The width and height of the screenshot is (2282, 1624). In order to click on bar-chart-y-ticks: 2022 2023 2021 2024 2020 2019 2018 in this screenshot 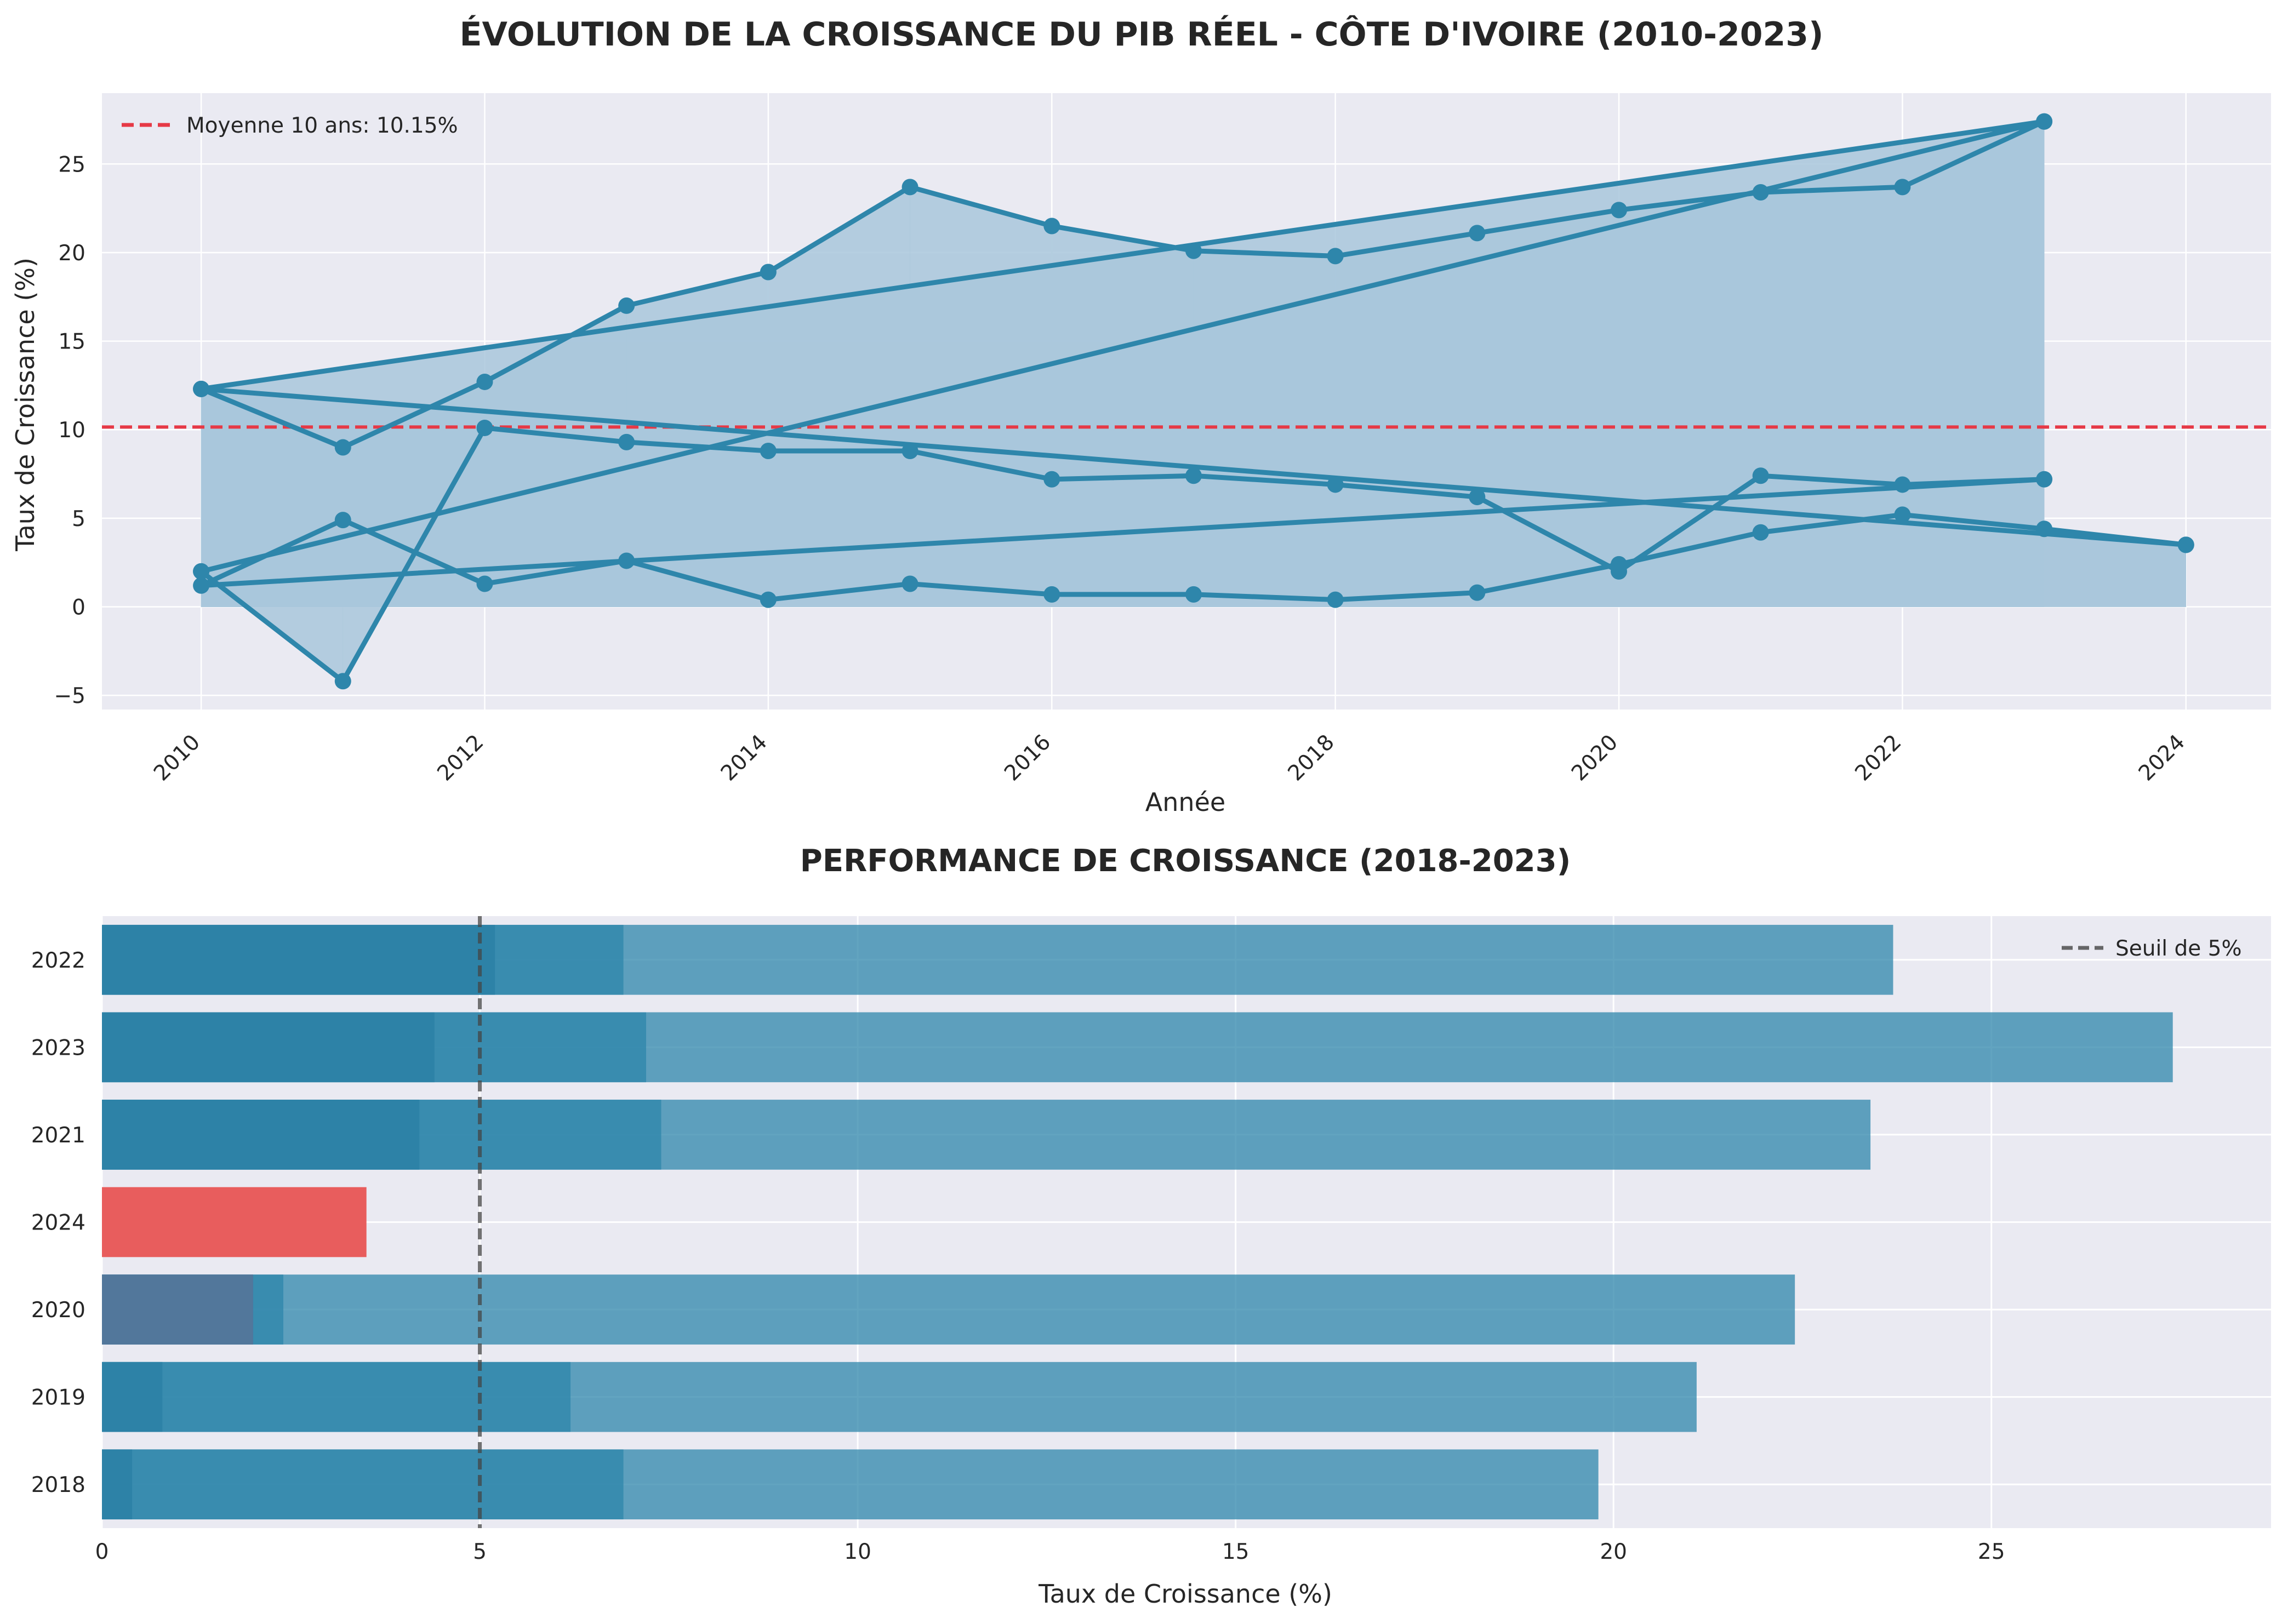, I will do `click(58, 1222)`.